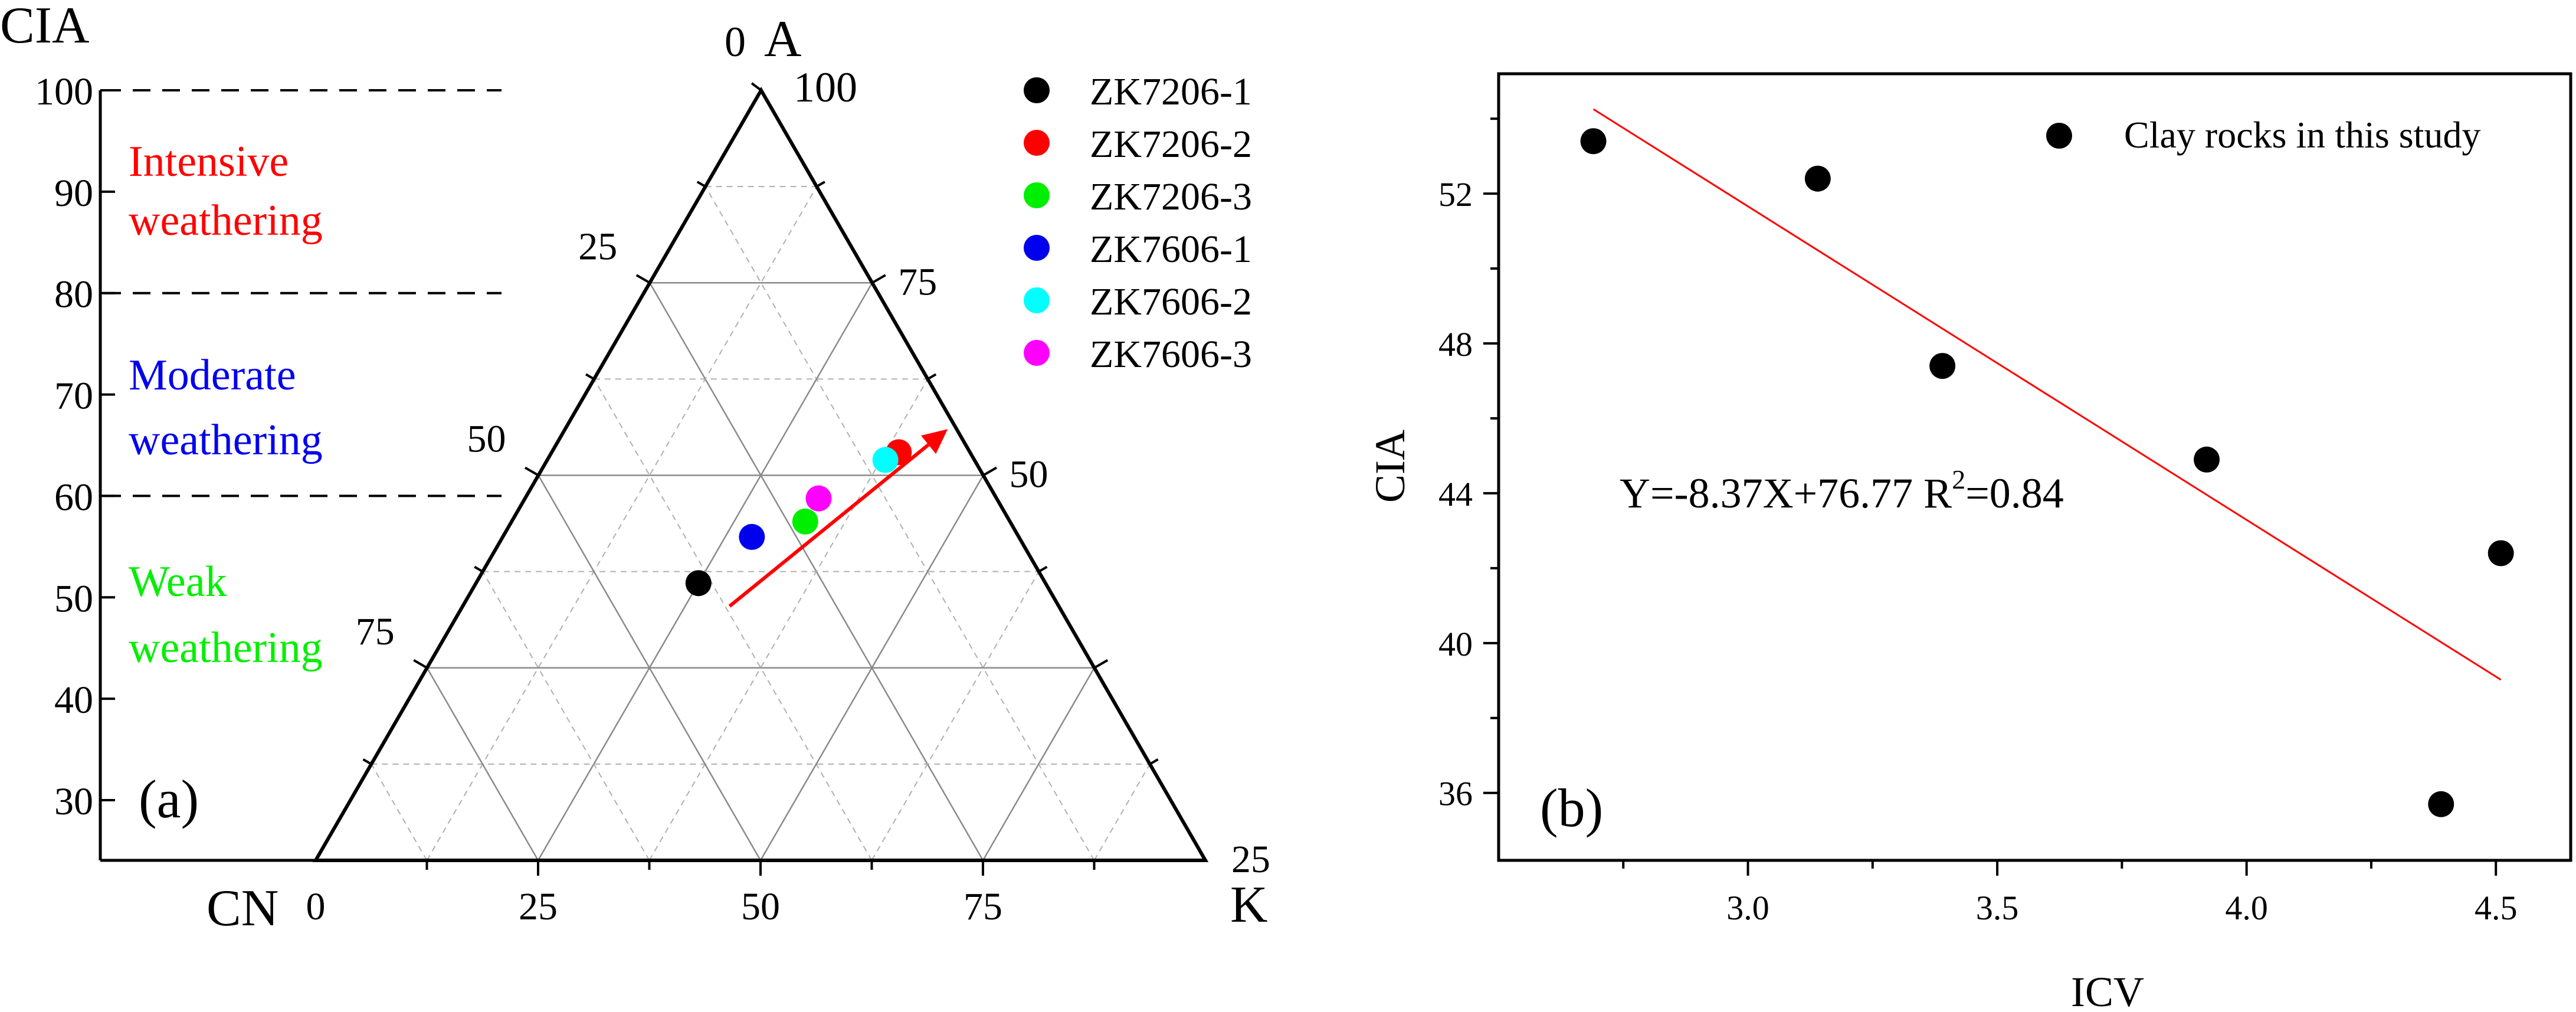 The width and height of the screenshot is (2576, 1012). Describe the element at coordinates (1455, 194) in the screenshot. I see `y-tick-label-52: 52` at that location.